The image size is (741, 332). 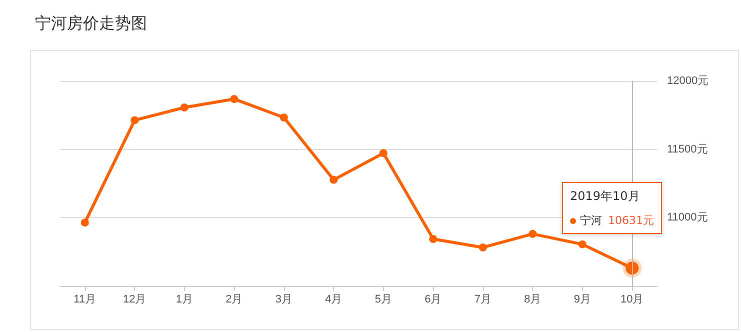 What do you see at coordinates (582, 300) in the screenshot?
I see `x-tick-label: 9月` at bounding box center [582, 300].